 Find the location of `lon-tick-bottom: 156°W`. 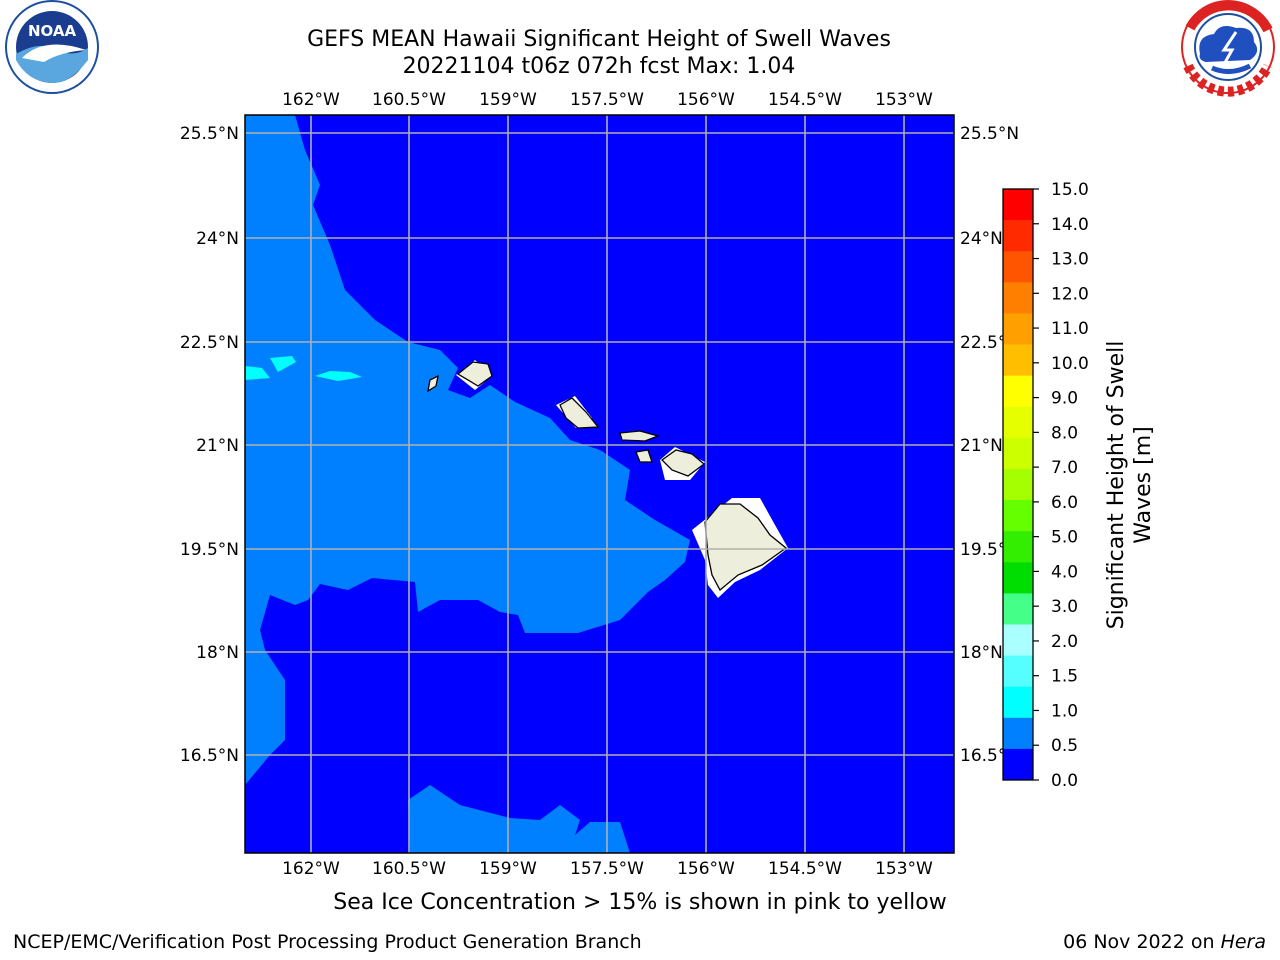

lon-tick-bottom: 156°W is located at coordinates (706, 869).